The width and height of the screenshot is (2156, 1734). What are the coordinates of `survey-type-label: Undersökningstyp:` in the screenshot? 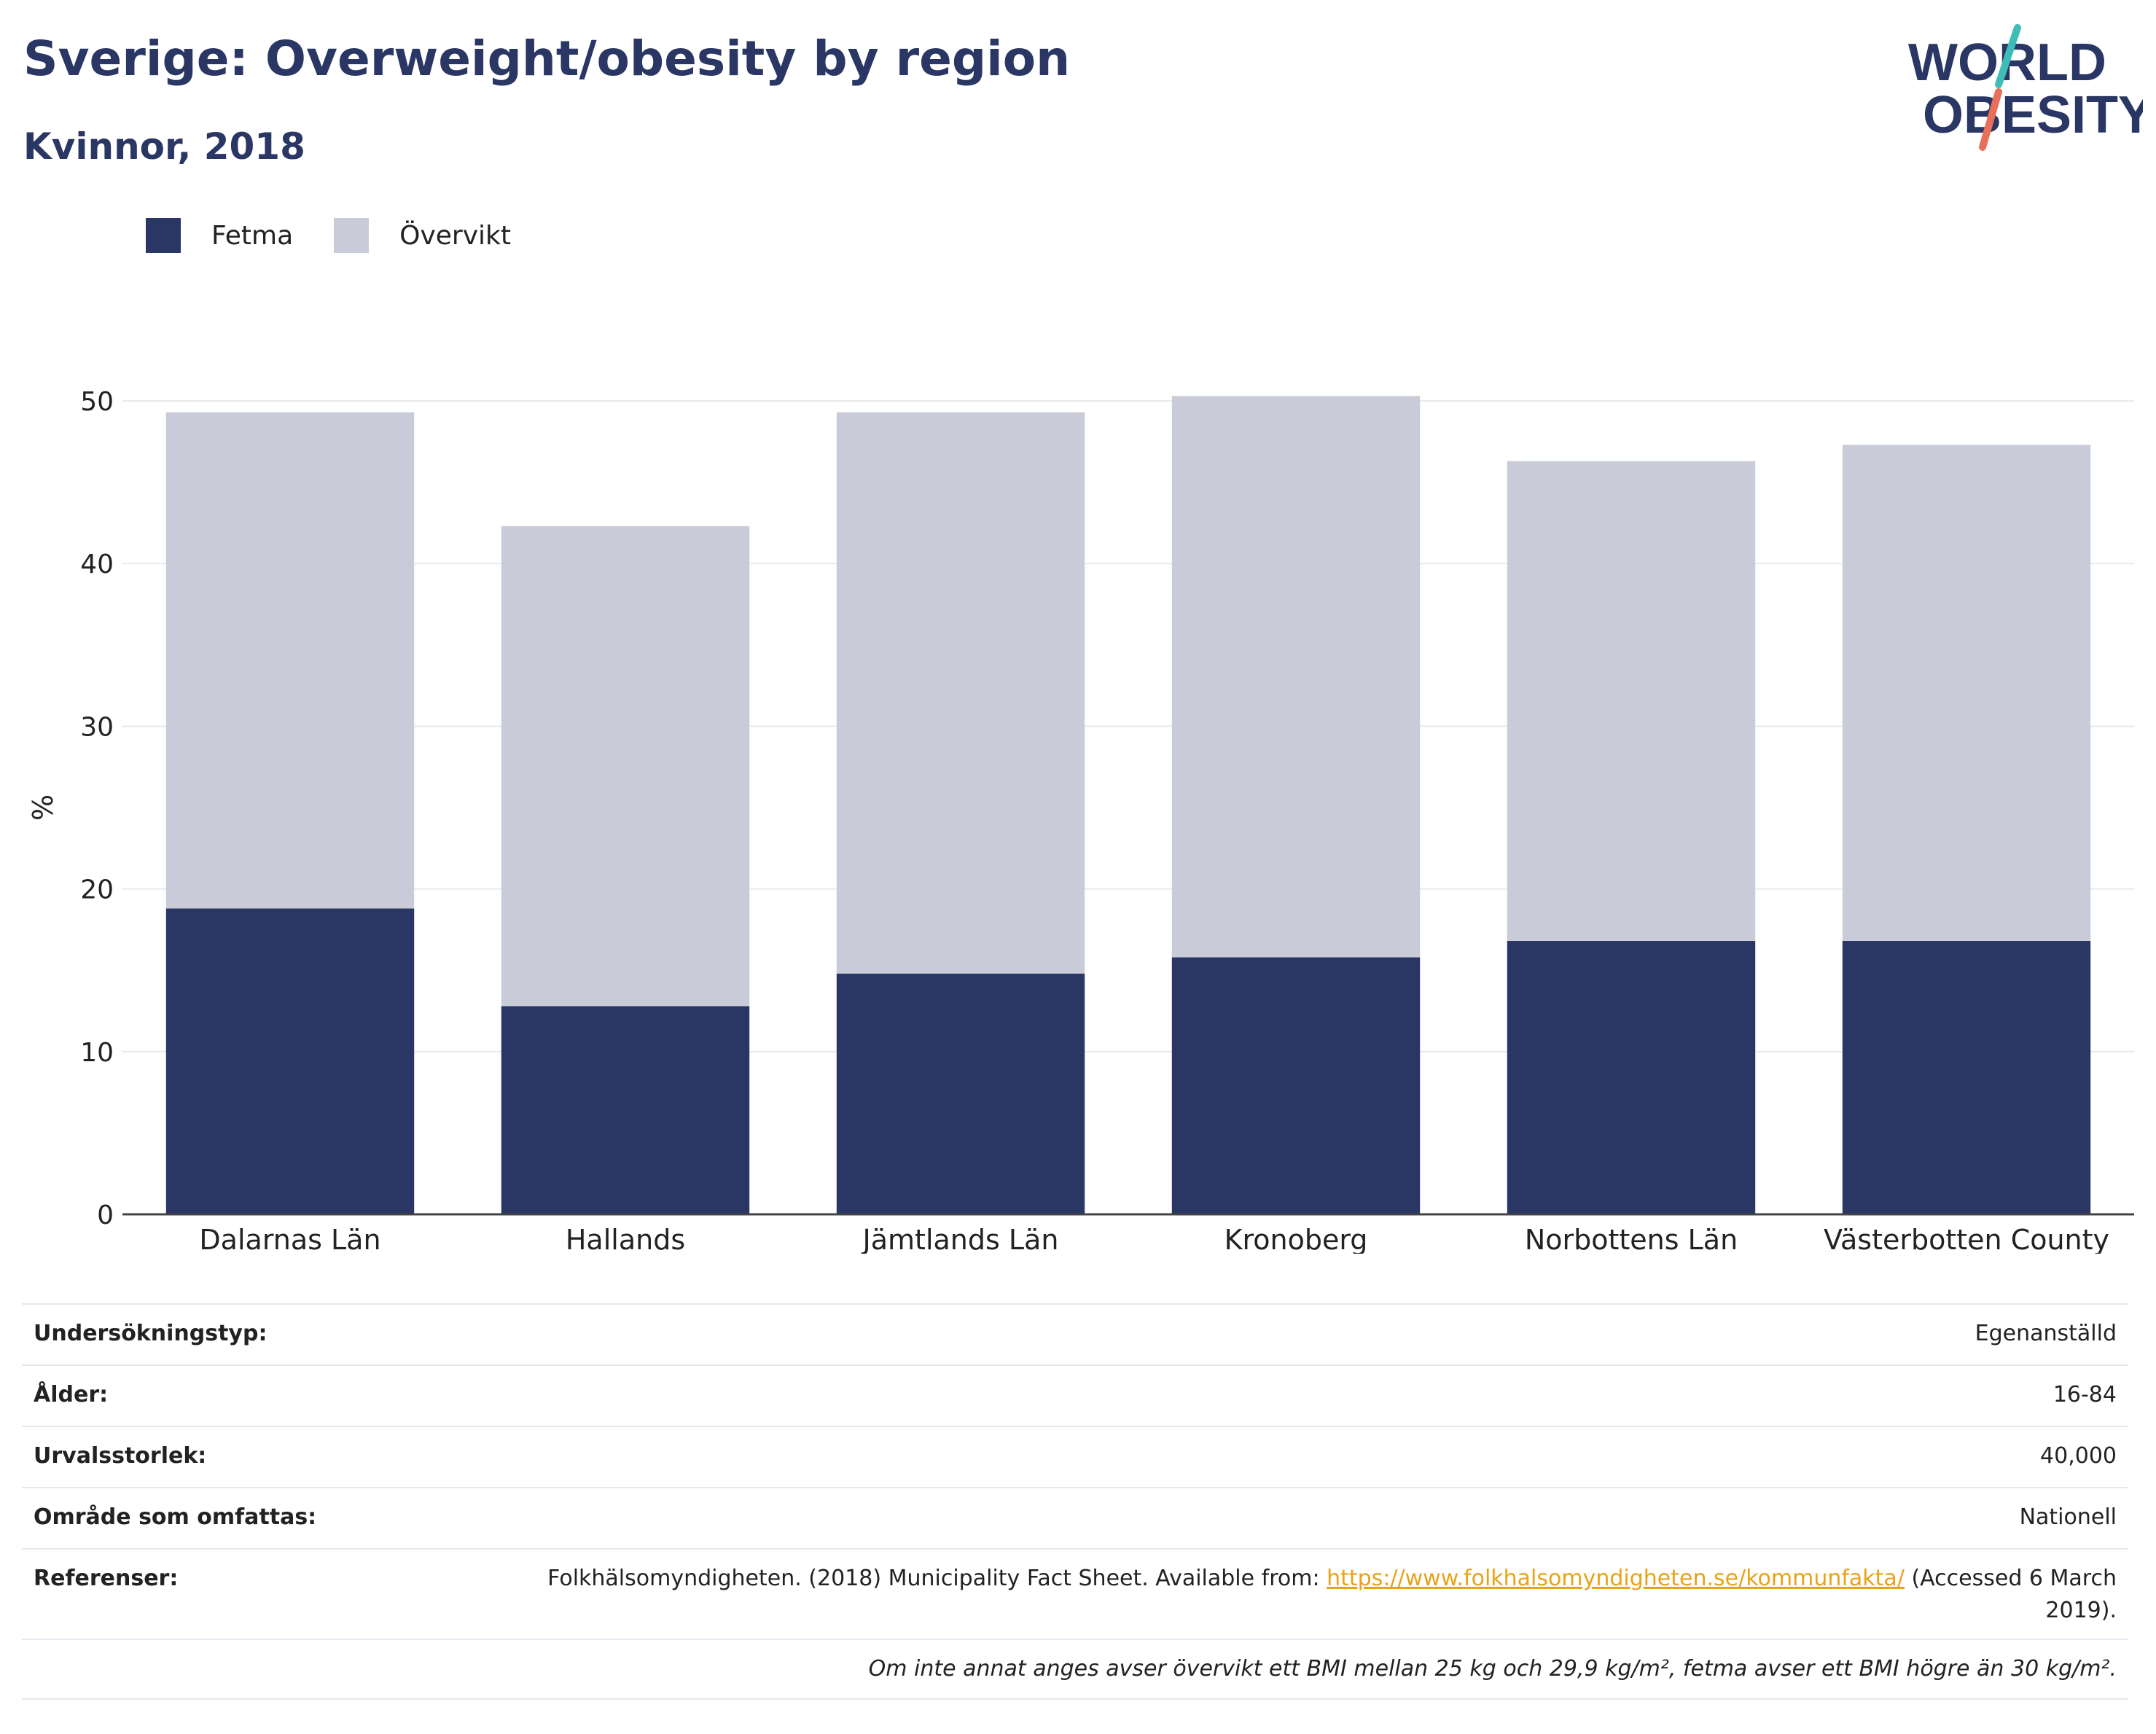 It's located at (151, 1333).